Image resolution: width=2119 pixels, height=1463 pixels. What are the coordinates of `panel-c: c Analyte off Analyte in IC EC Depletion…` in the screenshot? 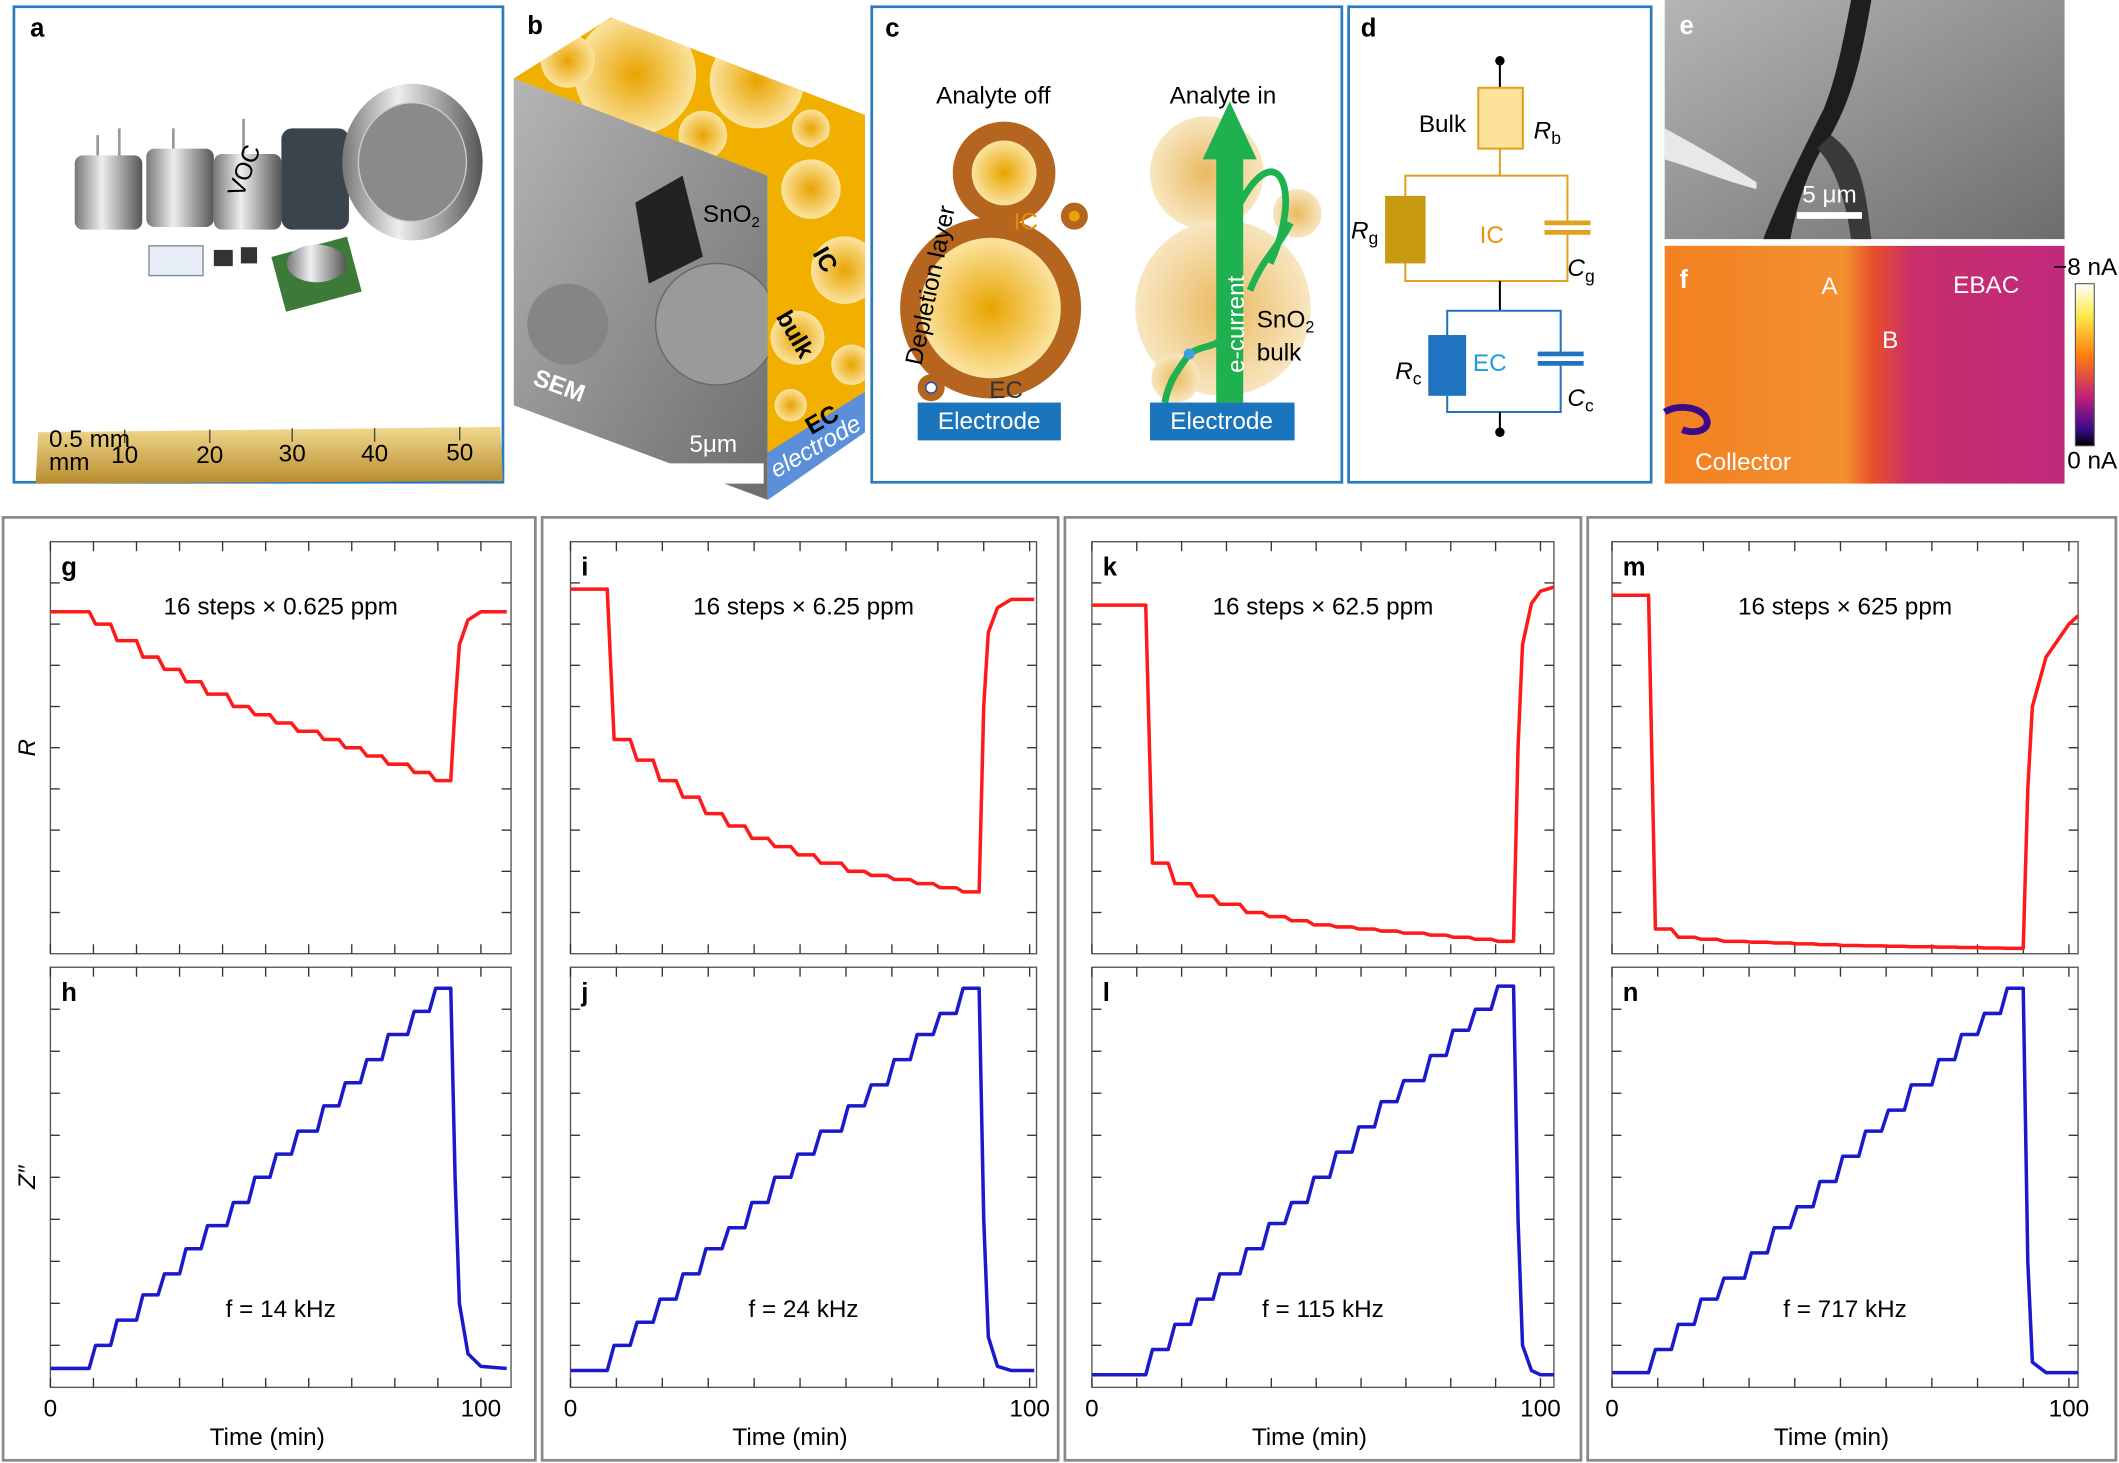 It's located at (1107, 244).